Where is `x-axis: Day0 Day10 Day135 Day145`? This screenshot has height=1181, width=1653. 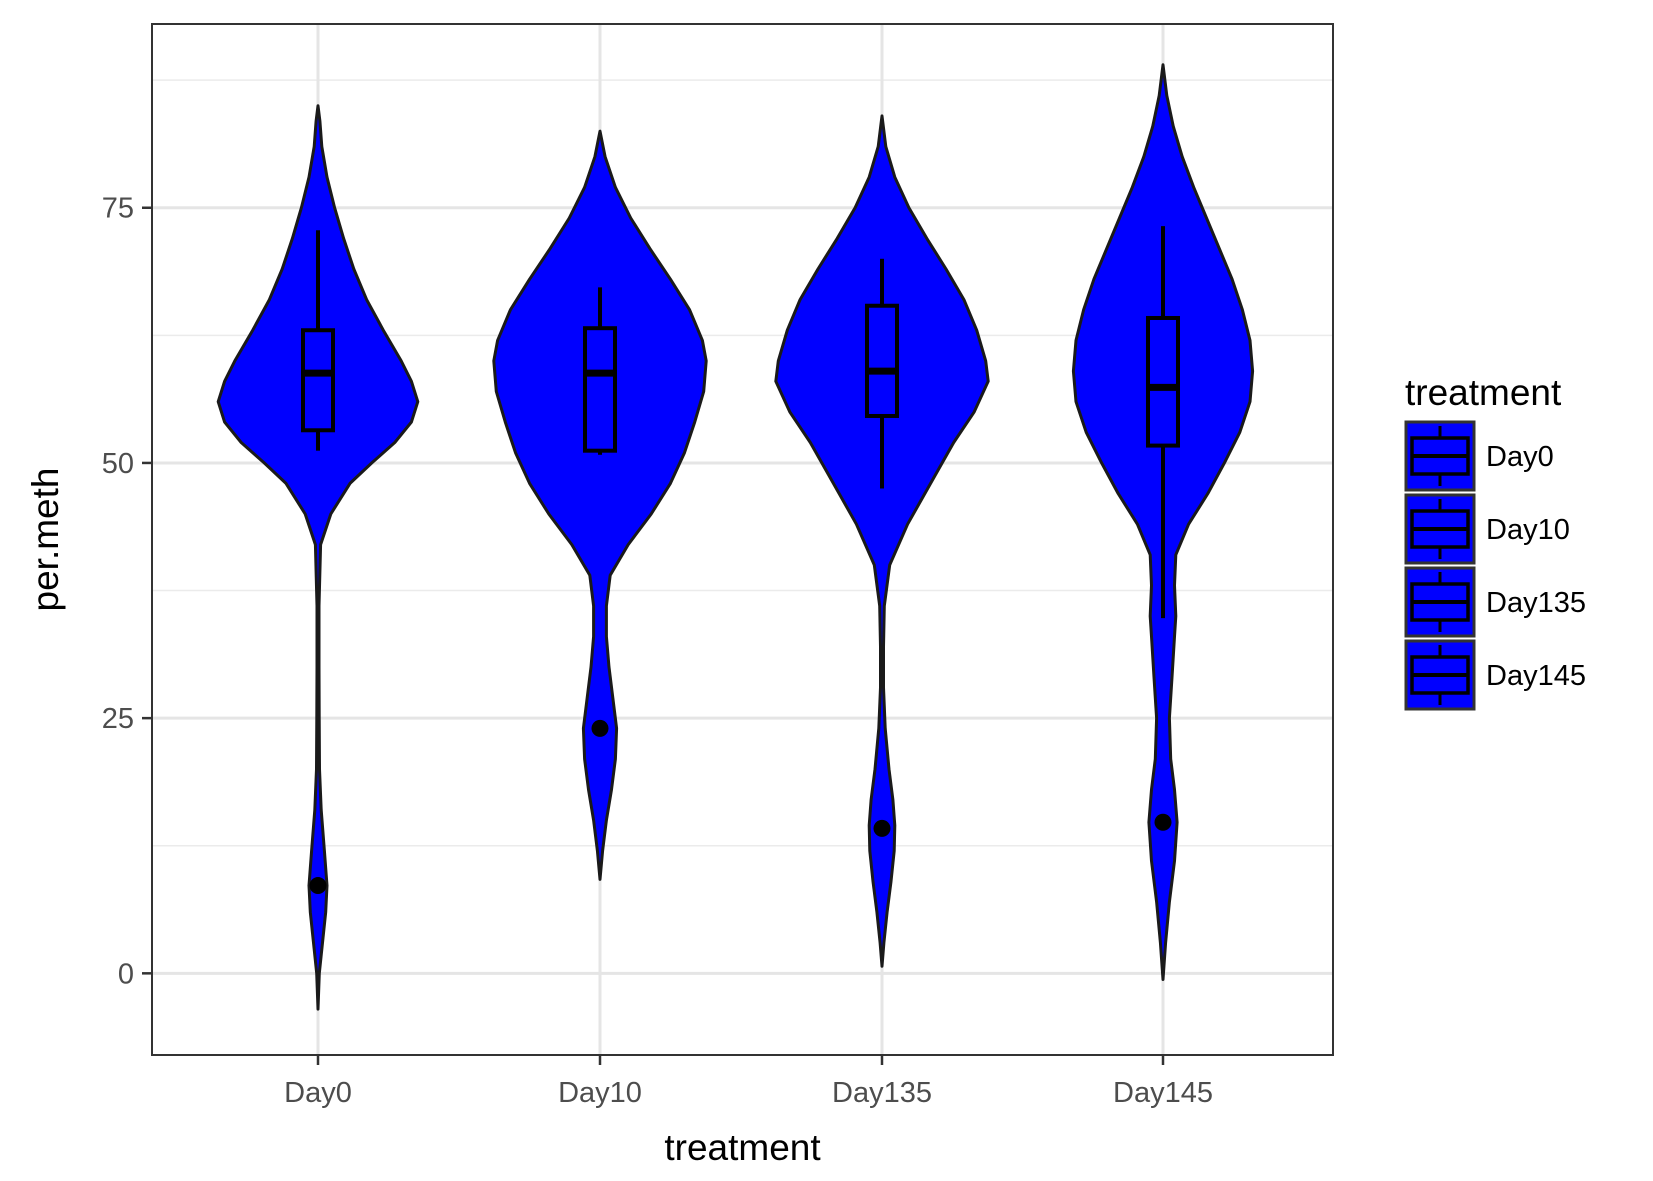
x-axis: Day0 Day10 Day135 Day145 is located at coordinates (748, 1082).